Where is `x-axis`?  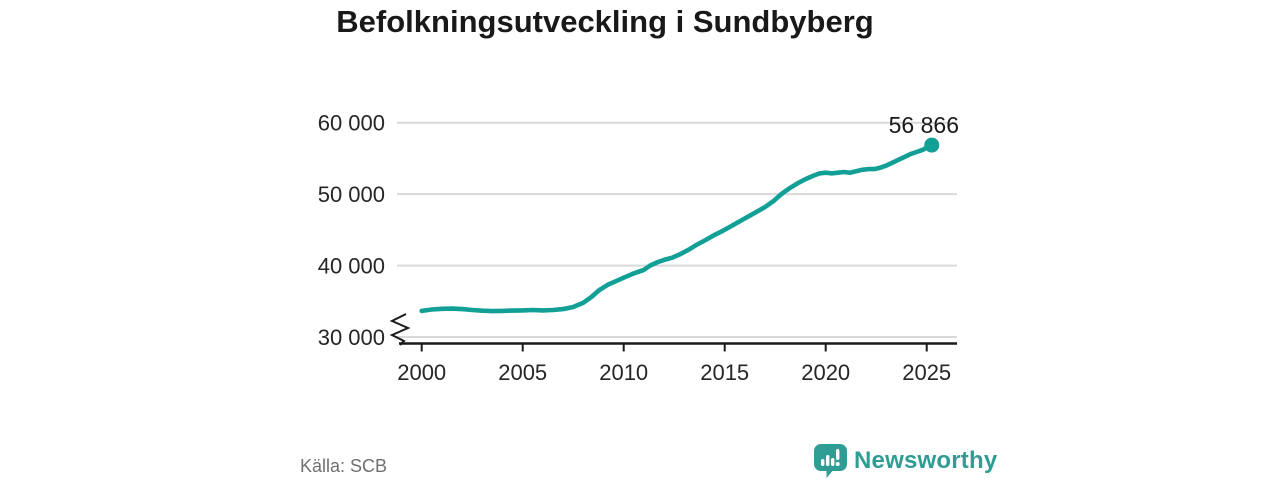
x-axis is located at coordinates (678, 347).